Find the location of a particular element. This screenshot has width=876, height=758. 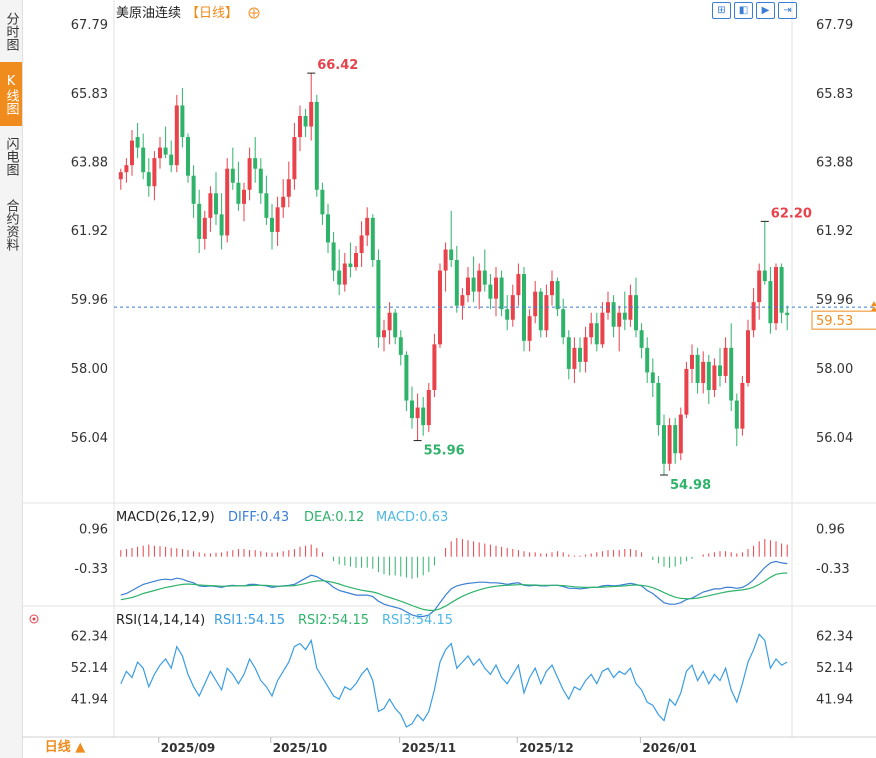

period-button: 日线 ▲ is located at coordinates (65, 747).